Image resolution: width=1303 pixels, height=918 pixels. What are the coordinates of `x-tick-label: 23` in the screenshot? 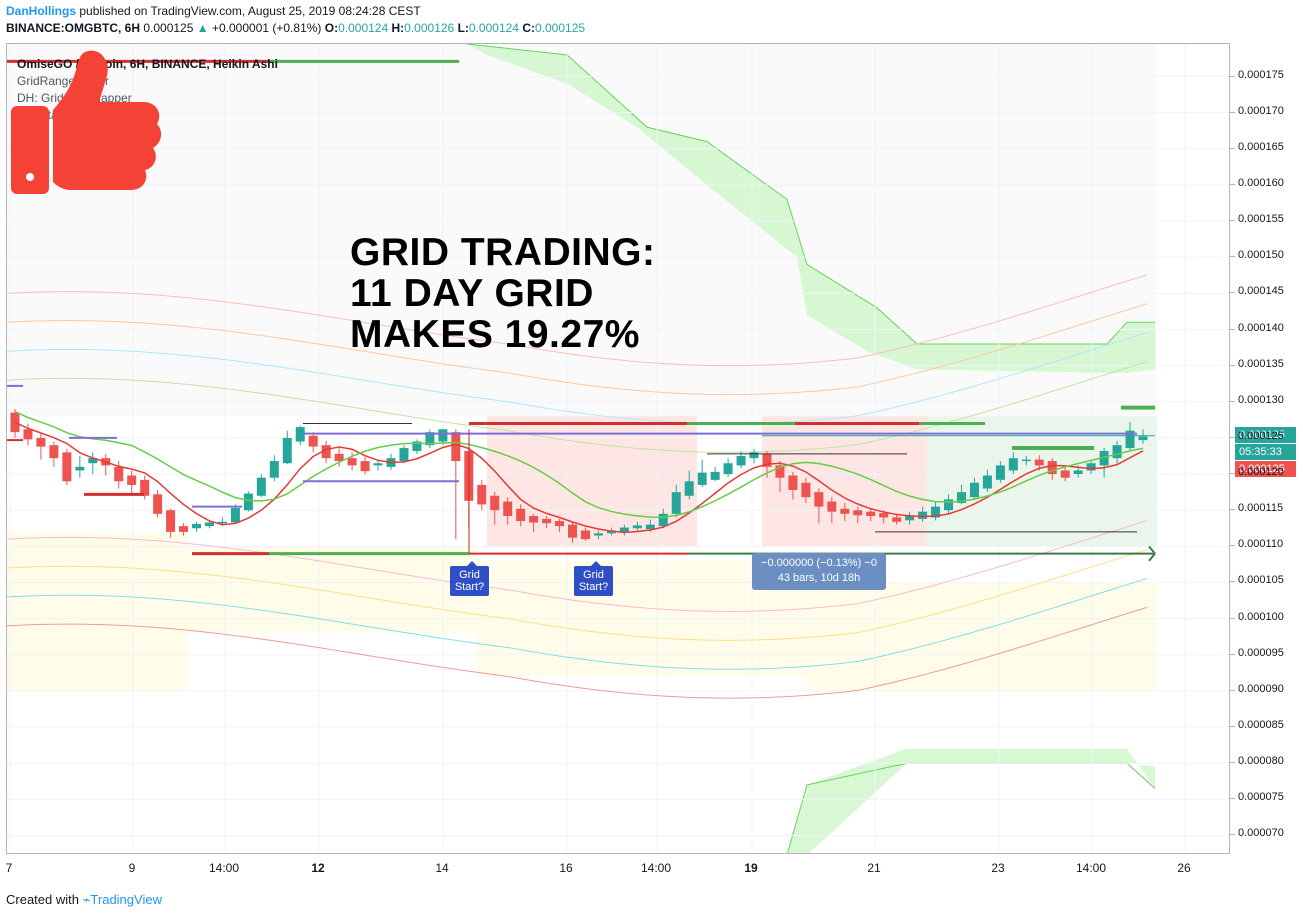 It's located at (998, 868).